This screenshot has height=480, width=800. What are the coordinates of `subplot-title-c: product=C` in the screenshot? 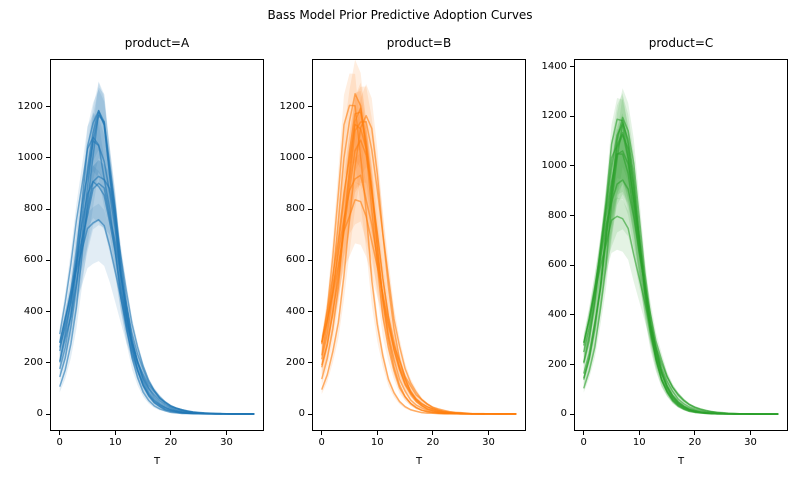 It's located at (681, 43).